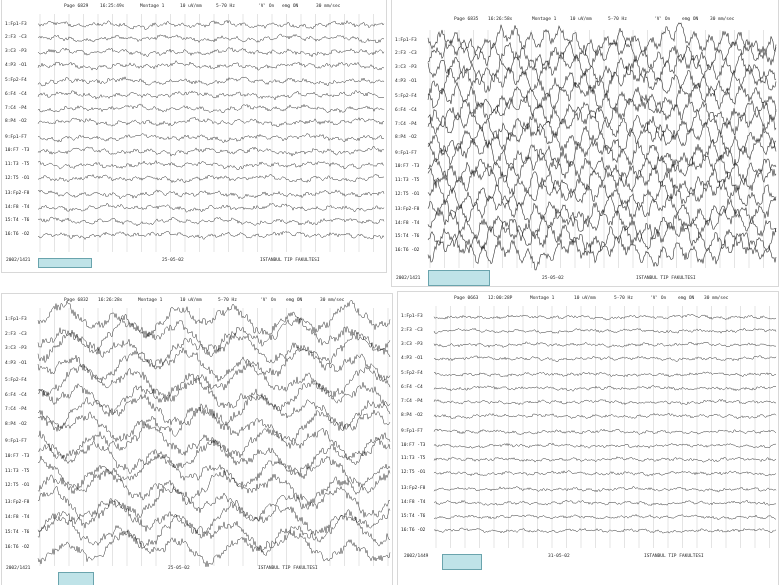 This screenshot has width=780, height=585. What do you see at coordinates (110, 300) in the screenshot?
I see `time-stamp: 16:26:28s` at bounding box center [110, 300].